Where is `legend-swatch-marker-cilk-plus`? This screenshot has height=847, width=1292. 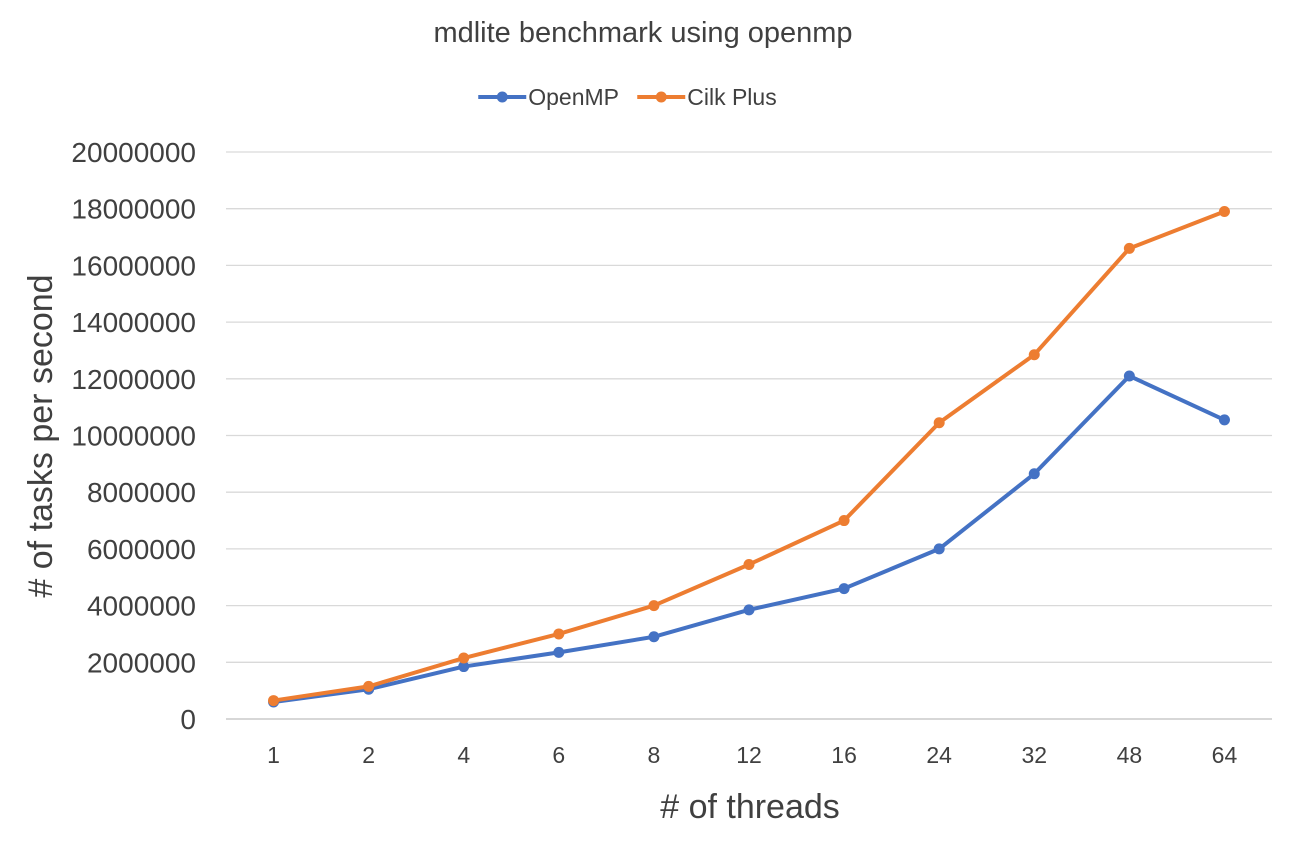 legend-swatch-marker-cilk-plus is located at coordinates (661, 97).